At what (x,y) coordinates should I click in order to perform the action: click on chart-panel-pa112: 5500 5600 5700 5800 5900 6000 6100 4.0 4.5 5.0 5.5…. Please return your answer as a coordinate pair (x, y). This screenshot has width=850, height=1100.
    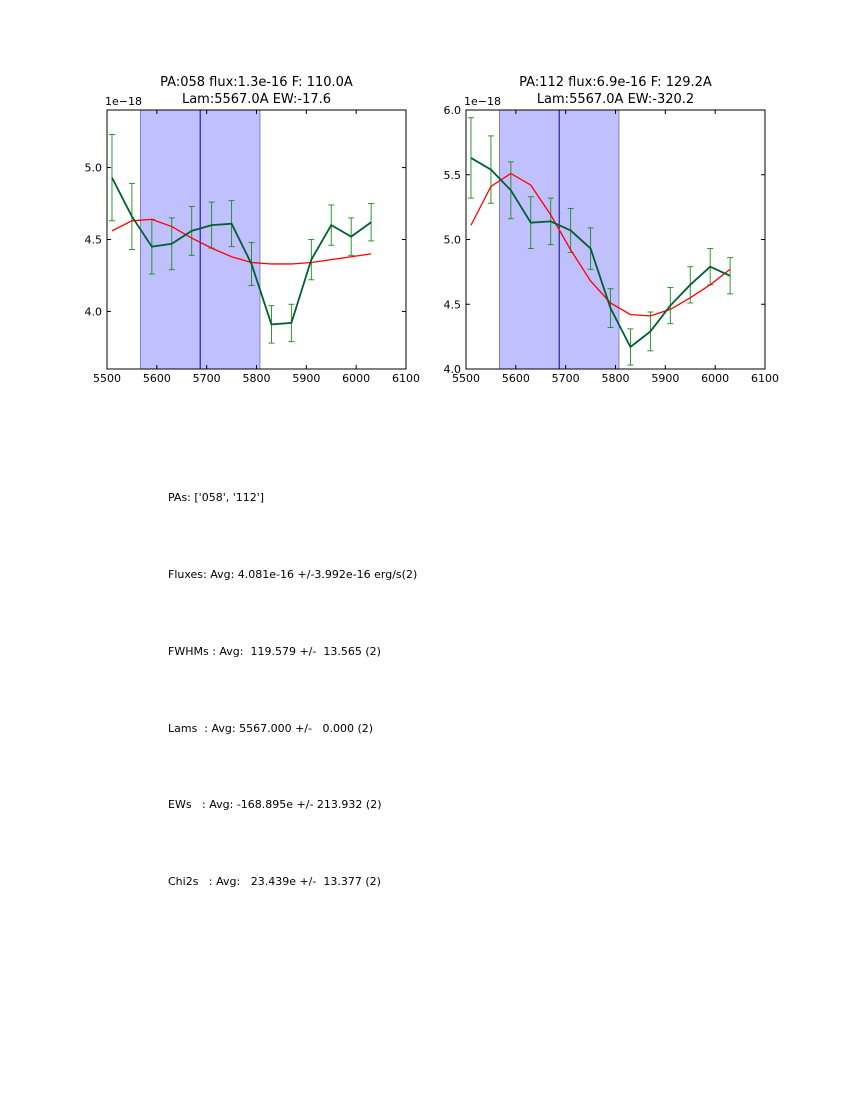
    Looking at the image, I should click on (612, 230).